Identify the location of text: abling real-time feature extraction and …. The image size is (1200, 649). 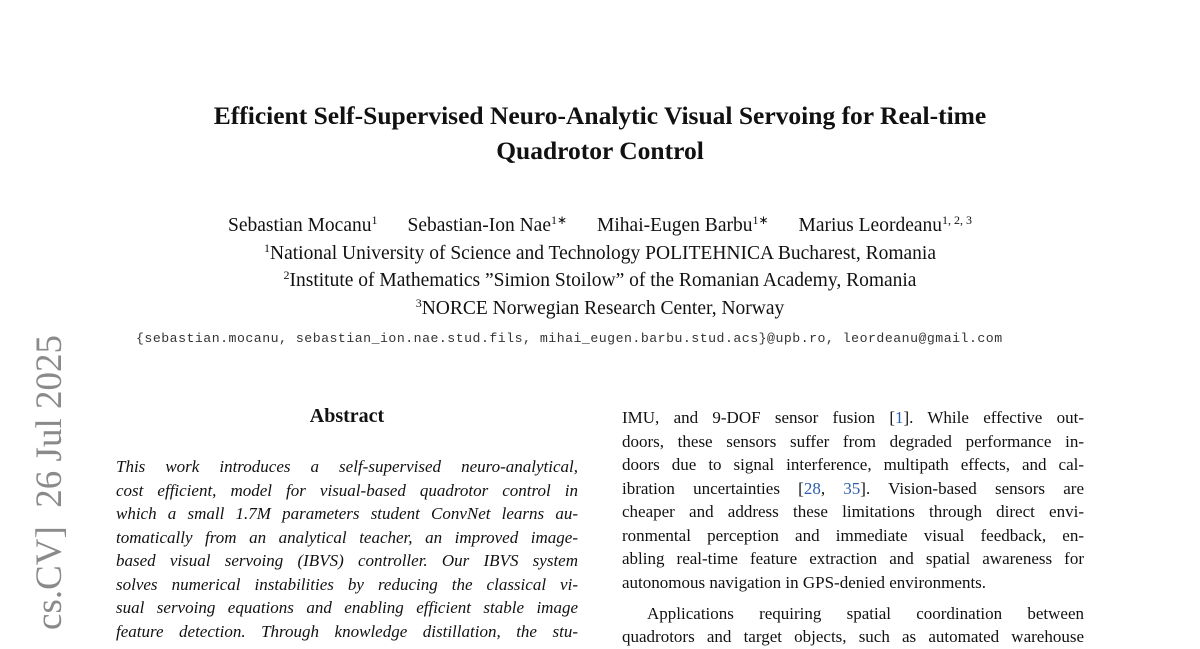
(853, 558).